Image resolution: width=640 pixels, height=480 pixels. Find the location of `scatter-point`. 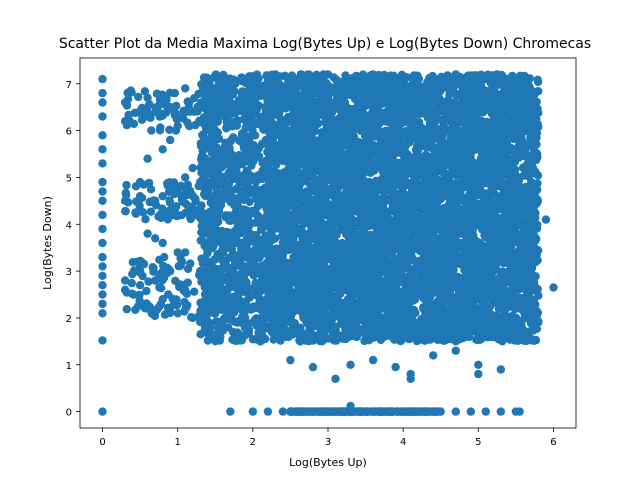

scatter-point is located at coordinates (538, 322).